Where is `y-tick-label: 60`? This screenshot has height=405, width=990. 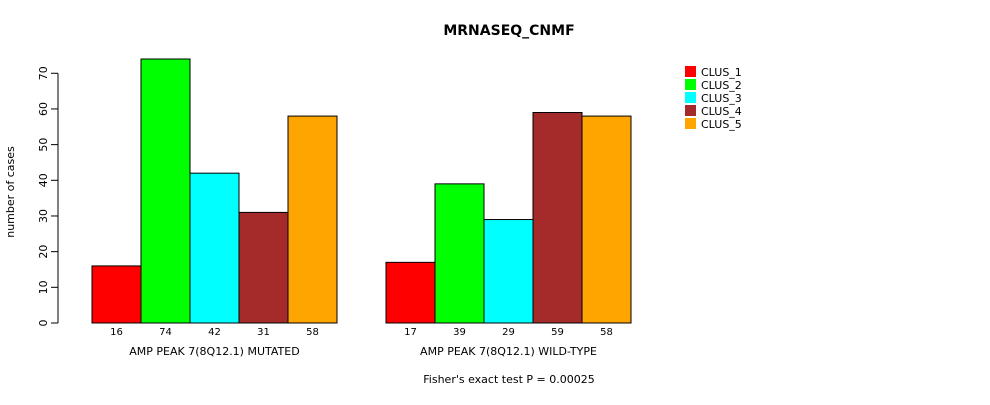 y-tick-label: 60 is located at coordinates (43, 109).